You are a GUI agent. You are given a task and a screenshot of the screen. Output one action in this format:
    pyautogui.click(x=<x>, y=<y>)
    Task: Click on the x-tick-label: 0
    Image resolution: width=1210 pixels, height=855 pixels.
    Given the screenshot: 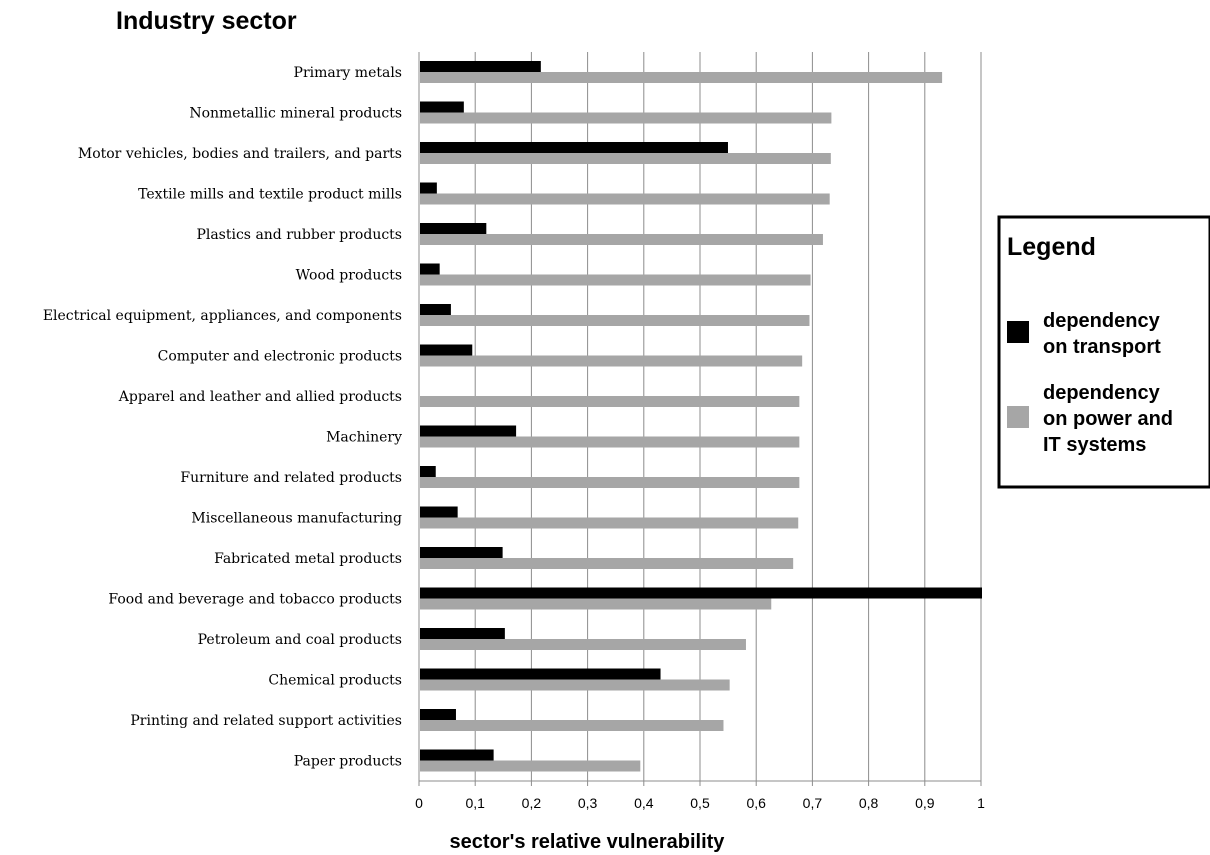 What is the action you would take?
    pyautogui.click(x=419, y=803)
    